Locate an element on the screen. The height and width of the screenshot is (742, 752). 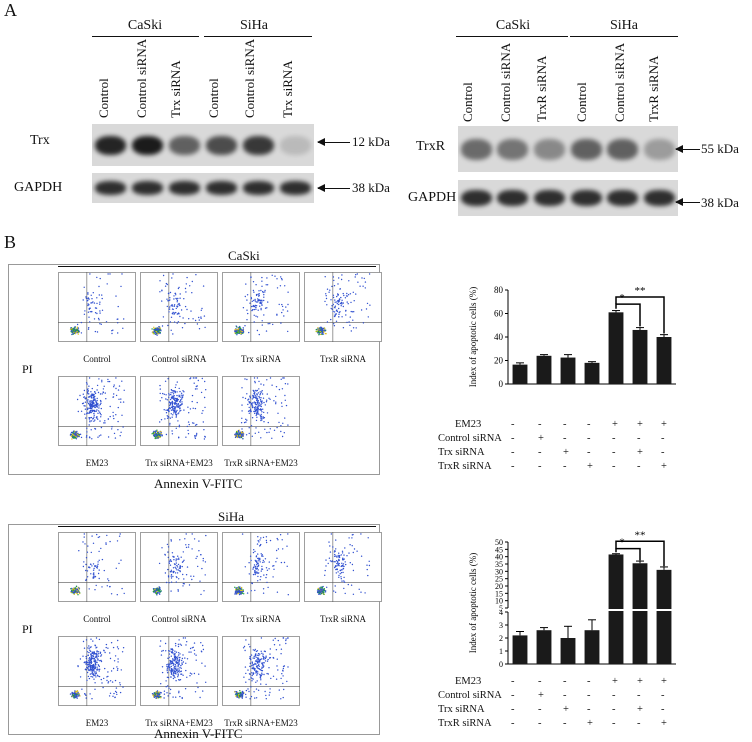
condition-sign: + is located at coordinates (590, 466).